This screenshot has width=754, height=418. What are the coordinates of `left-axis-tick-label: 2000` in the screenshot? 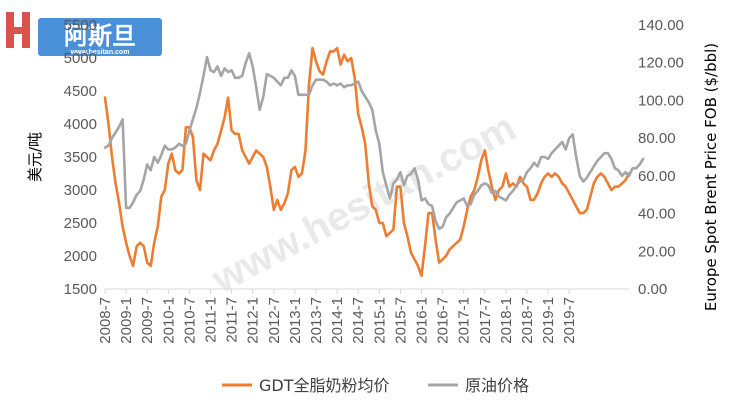 It's located at (80, 256).